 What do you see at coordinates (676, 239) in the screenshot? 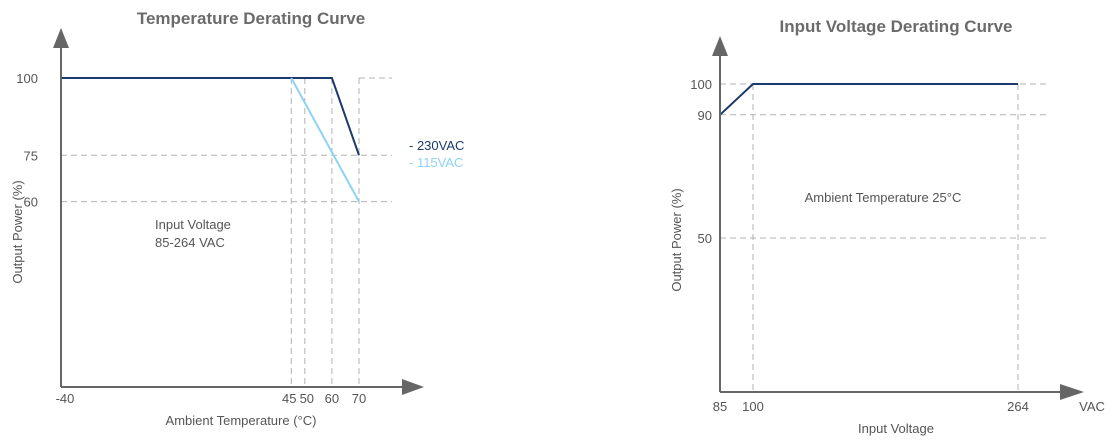
I see `chart2-y-axis-label: Output Power (%)` at bounding box center [676, 239].